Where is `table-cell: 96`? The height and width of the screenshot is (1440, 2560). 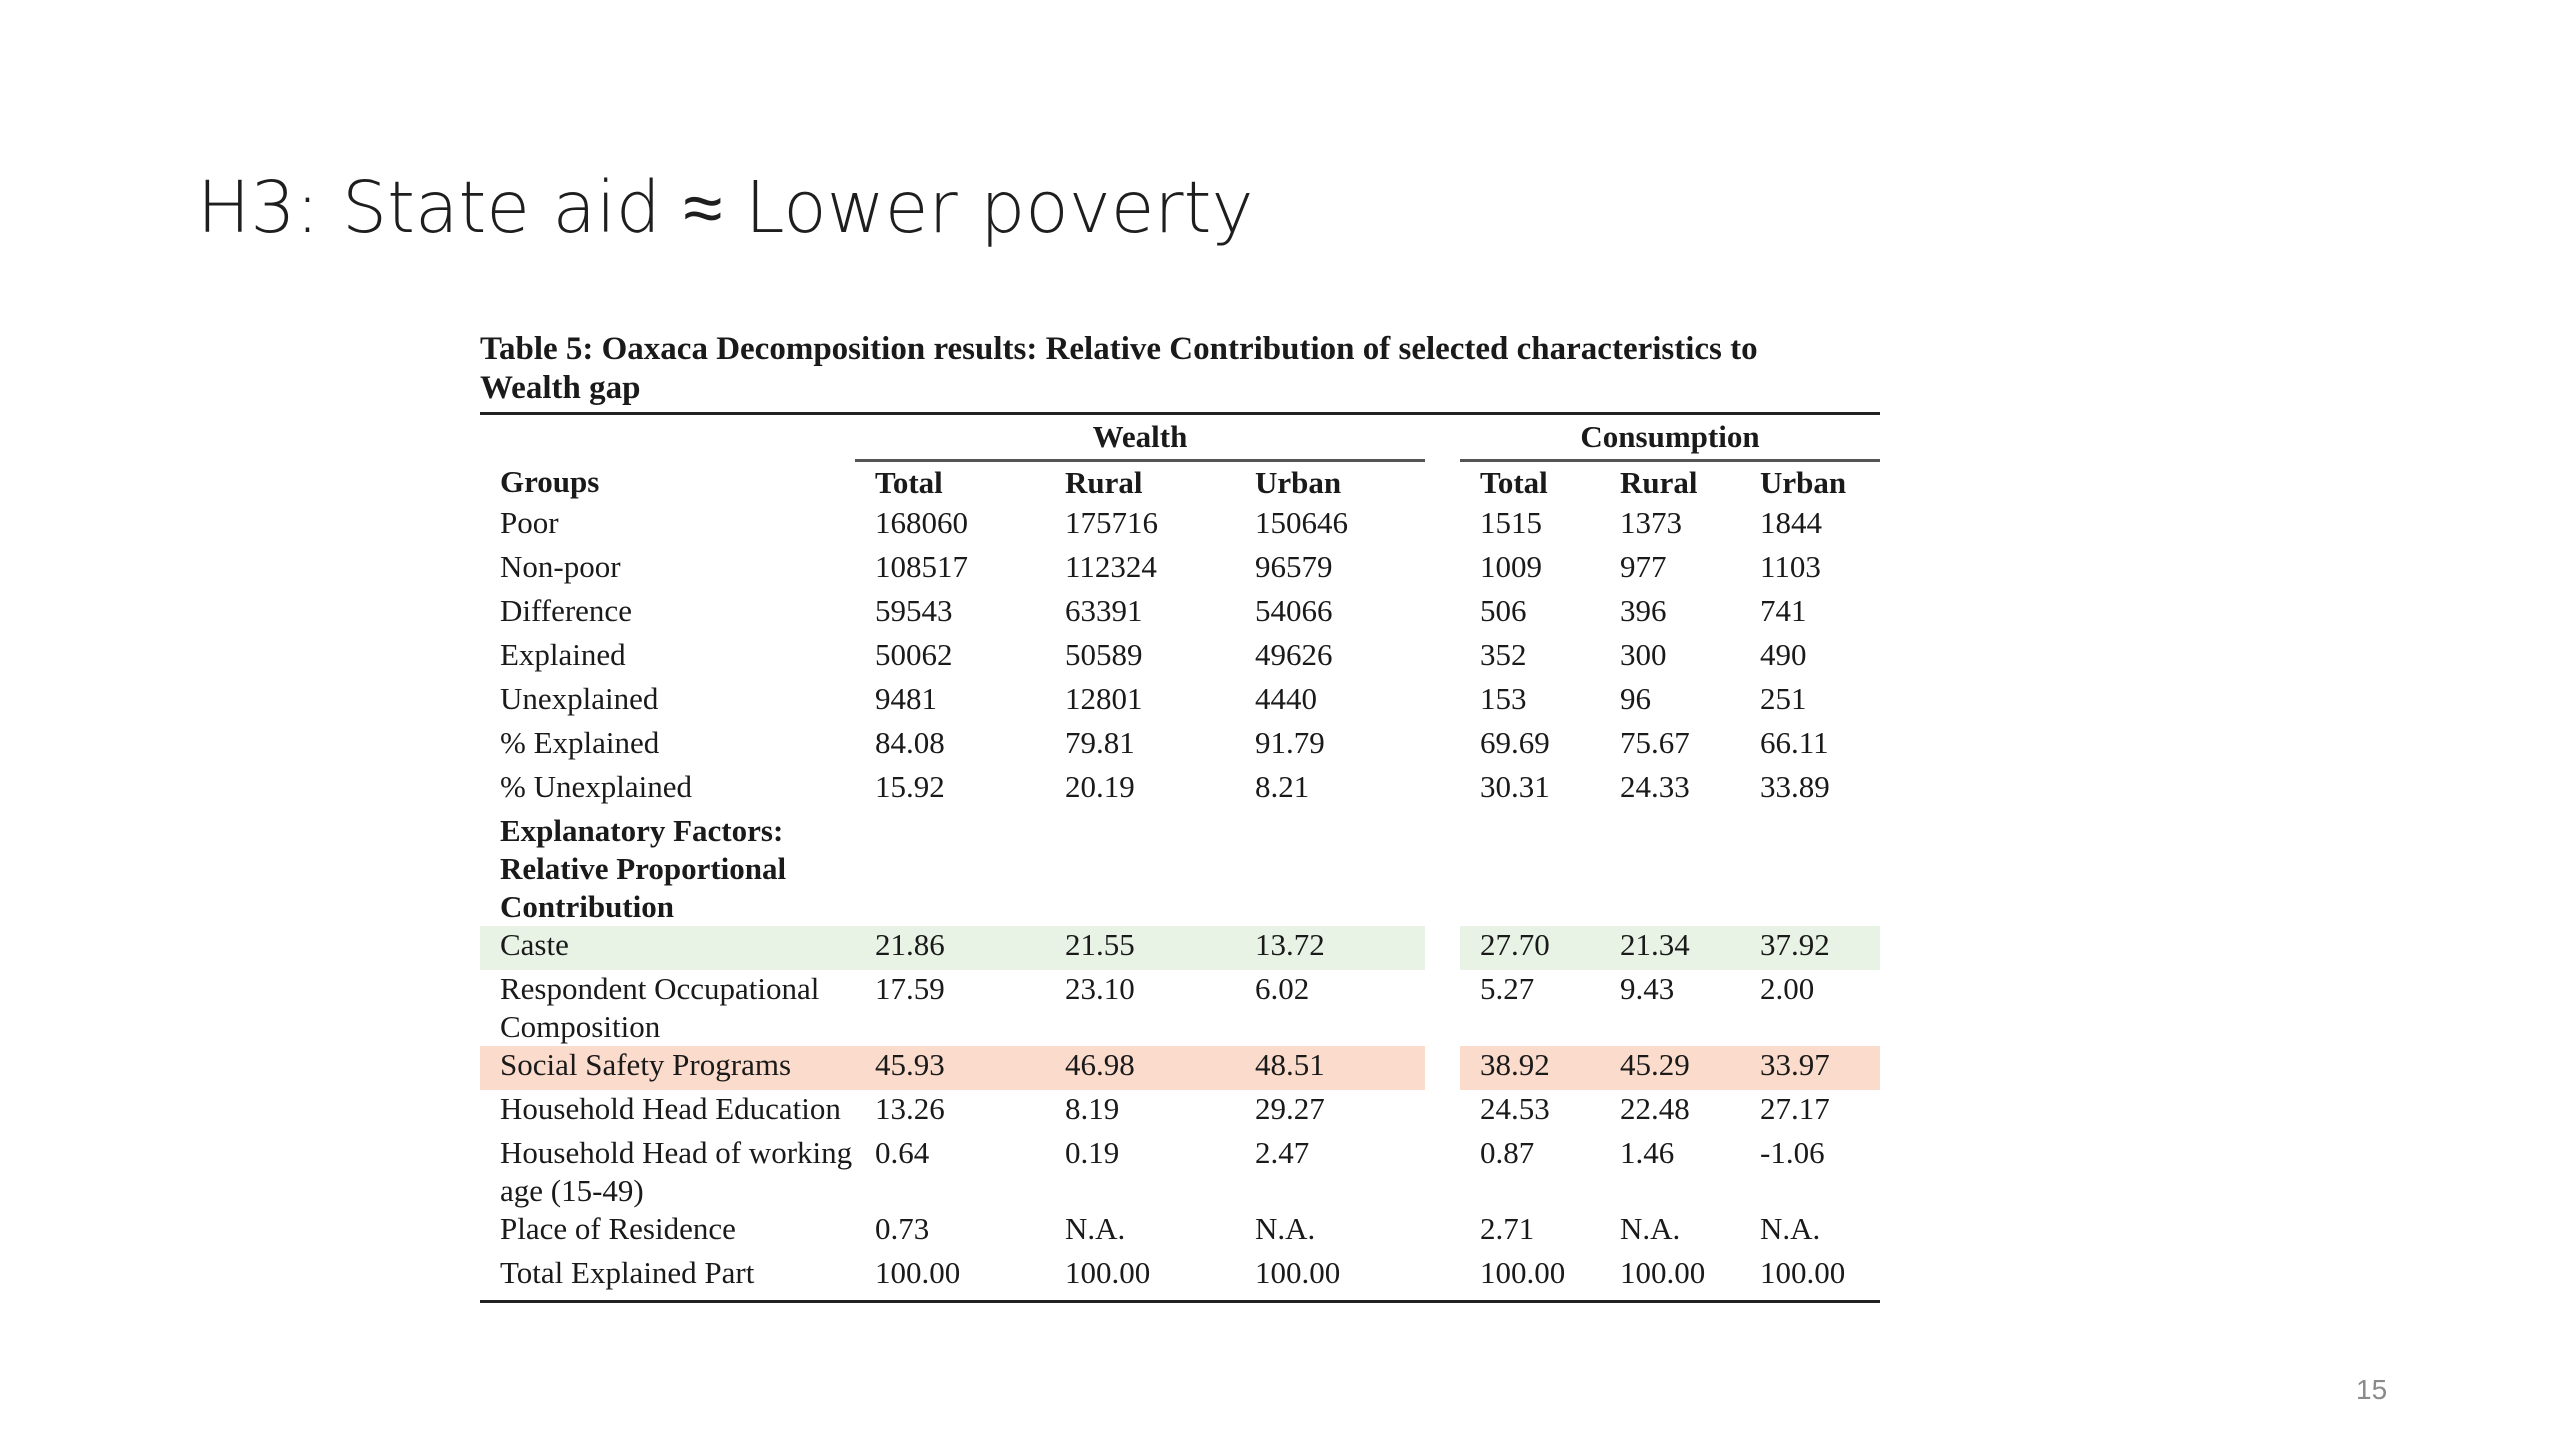 table-cell: 96 is located at coordinates (1635, 698).